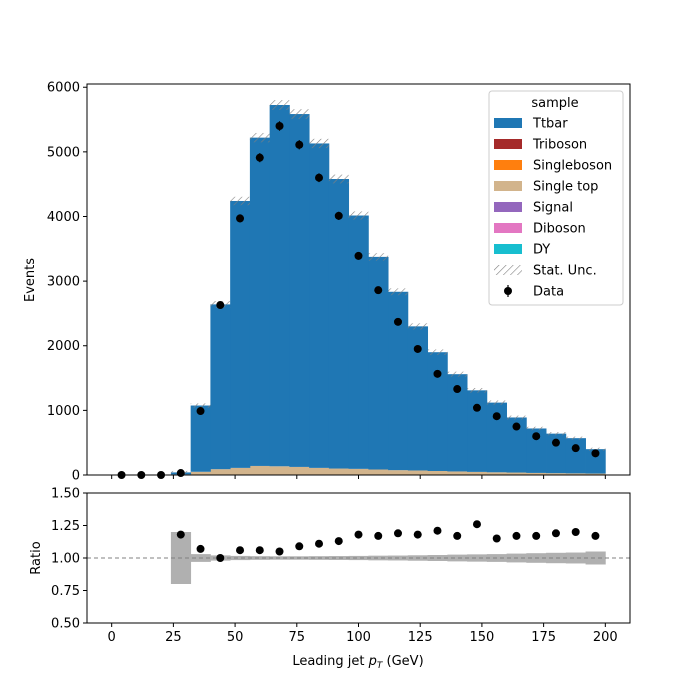  I want to click on x-tick-label: 200, so click(605, 637).